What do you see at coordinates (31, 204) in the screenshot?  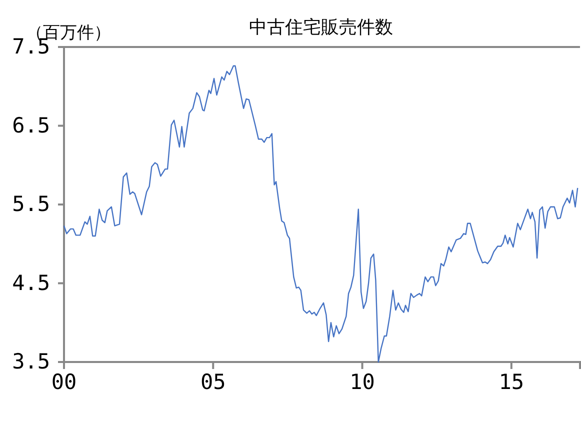 I see `y-tick-label: 5.5` at bounding box center [31, 204].